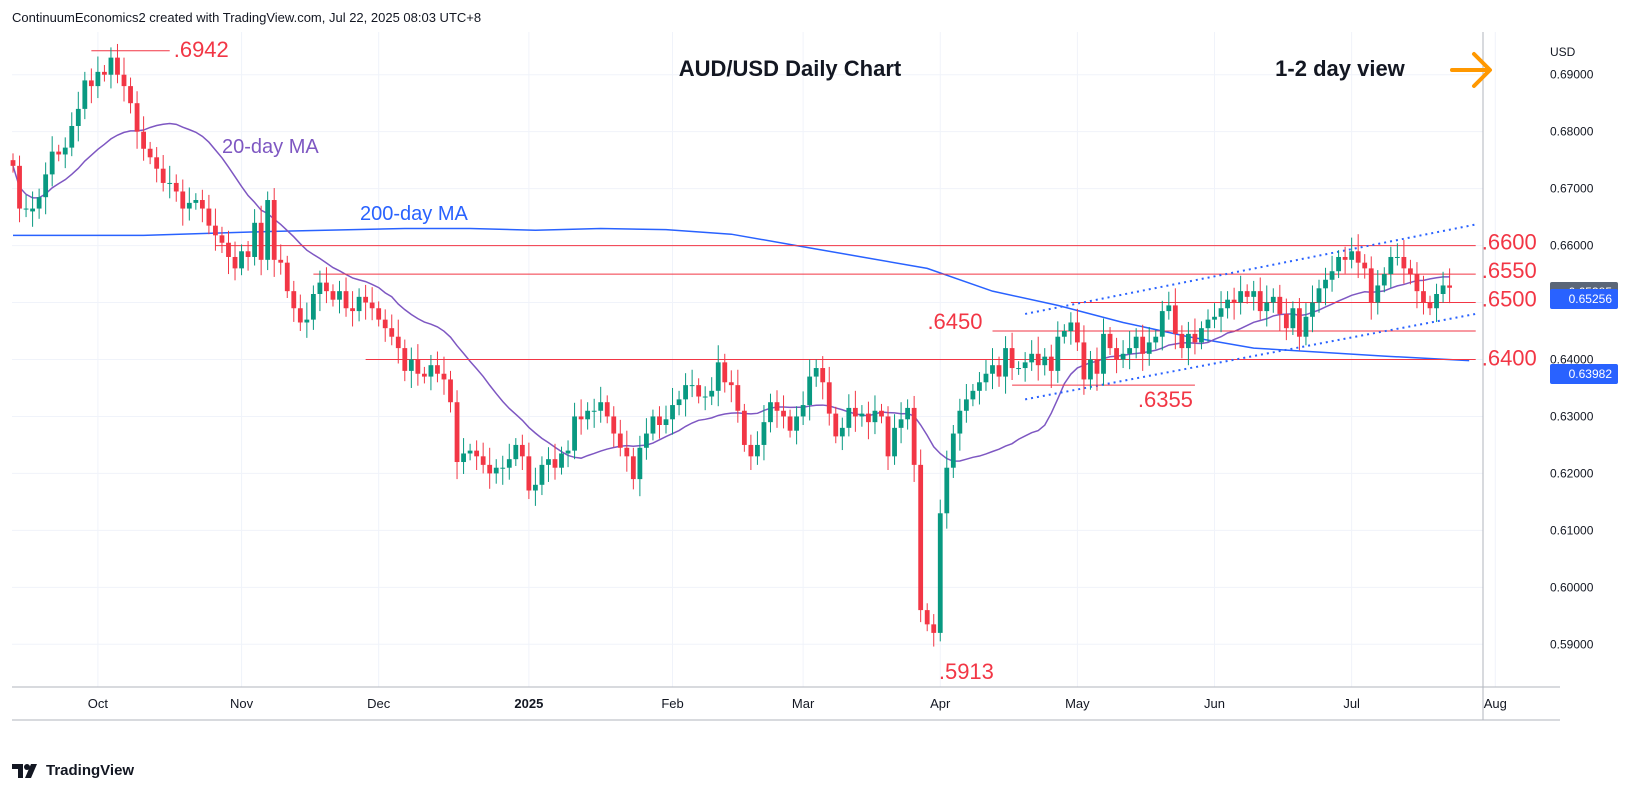  I want to click on x-tick-label: Oct, so click(98, 703).